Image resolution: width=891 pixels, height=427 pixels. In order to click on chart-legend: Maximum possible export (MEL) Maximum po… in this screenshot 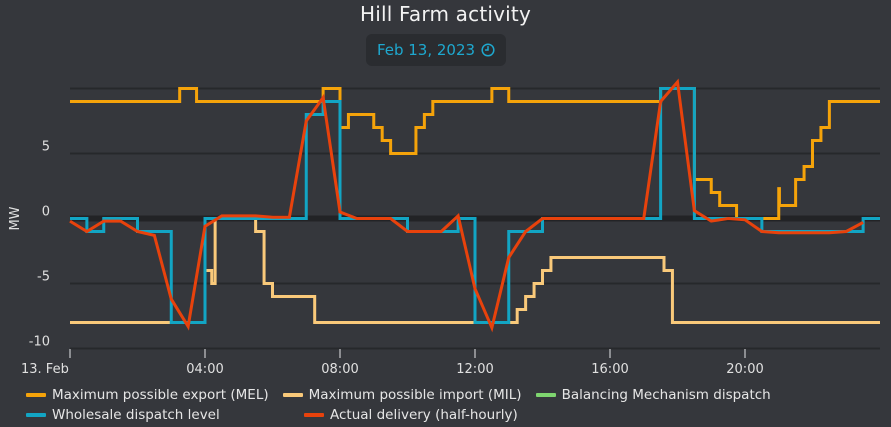, I will do `click(456, 405)`.